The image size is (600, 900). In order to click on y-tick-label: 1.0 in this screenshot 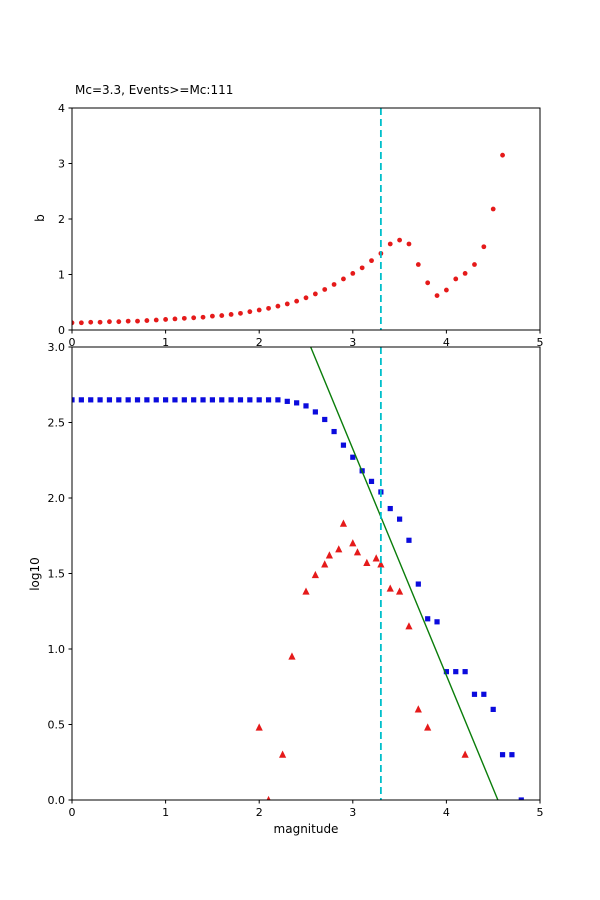, I will do `click(57, 649)`.